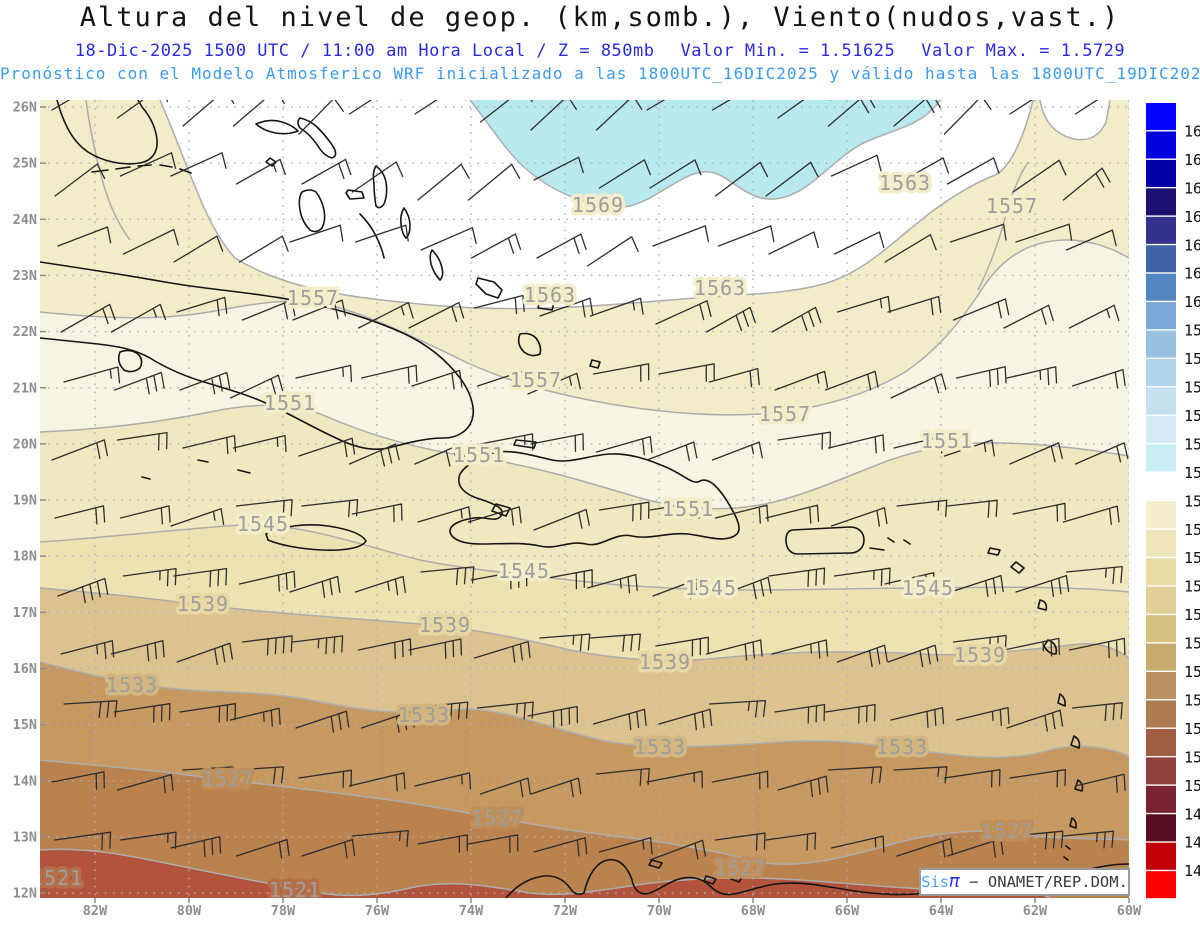  Describe the element at coordinates (25, 332) in the screenshot. I see `lat-axis-label: 22N` at that location.